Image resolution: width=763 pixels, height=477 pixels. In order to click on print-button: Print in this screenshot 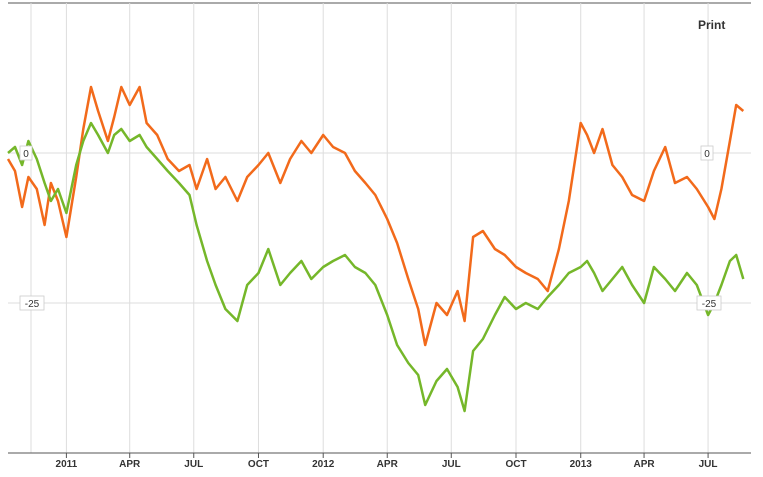, I will do `click(712, 25)`.